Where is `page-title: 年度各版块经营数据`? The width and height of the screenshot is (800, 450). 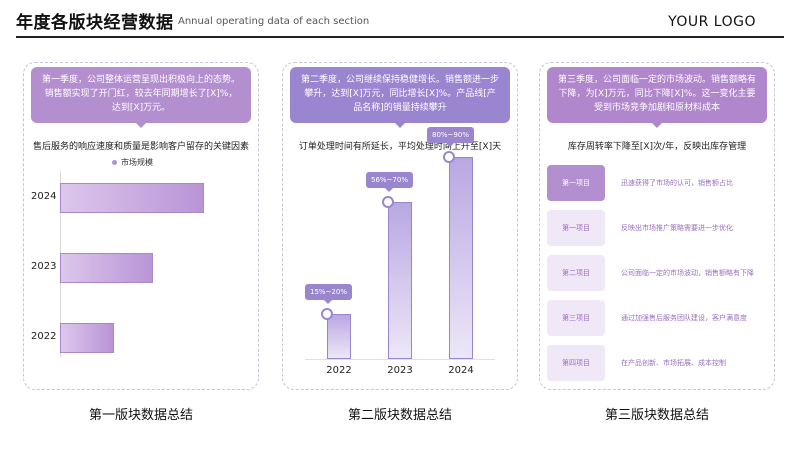
page-title: 年度各版块经营数据 is located at coordinates (95, 23).